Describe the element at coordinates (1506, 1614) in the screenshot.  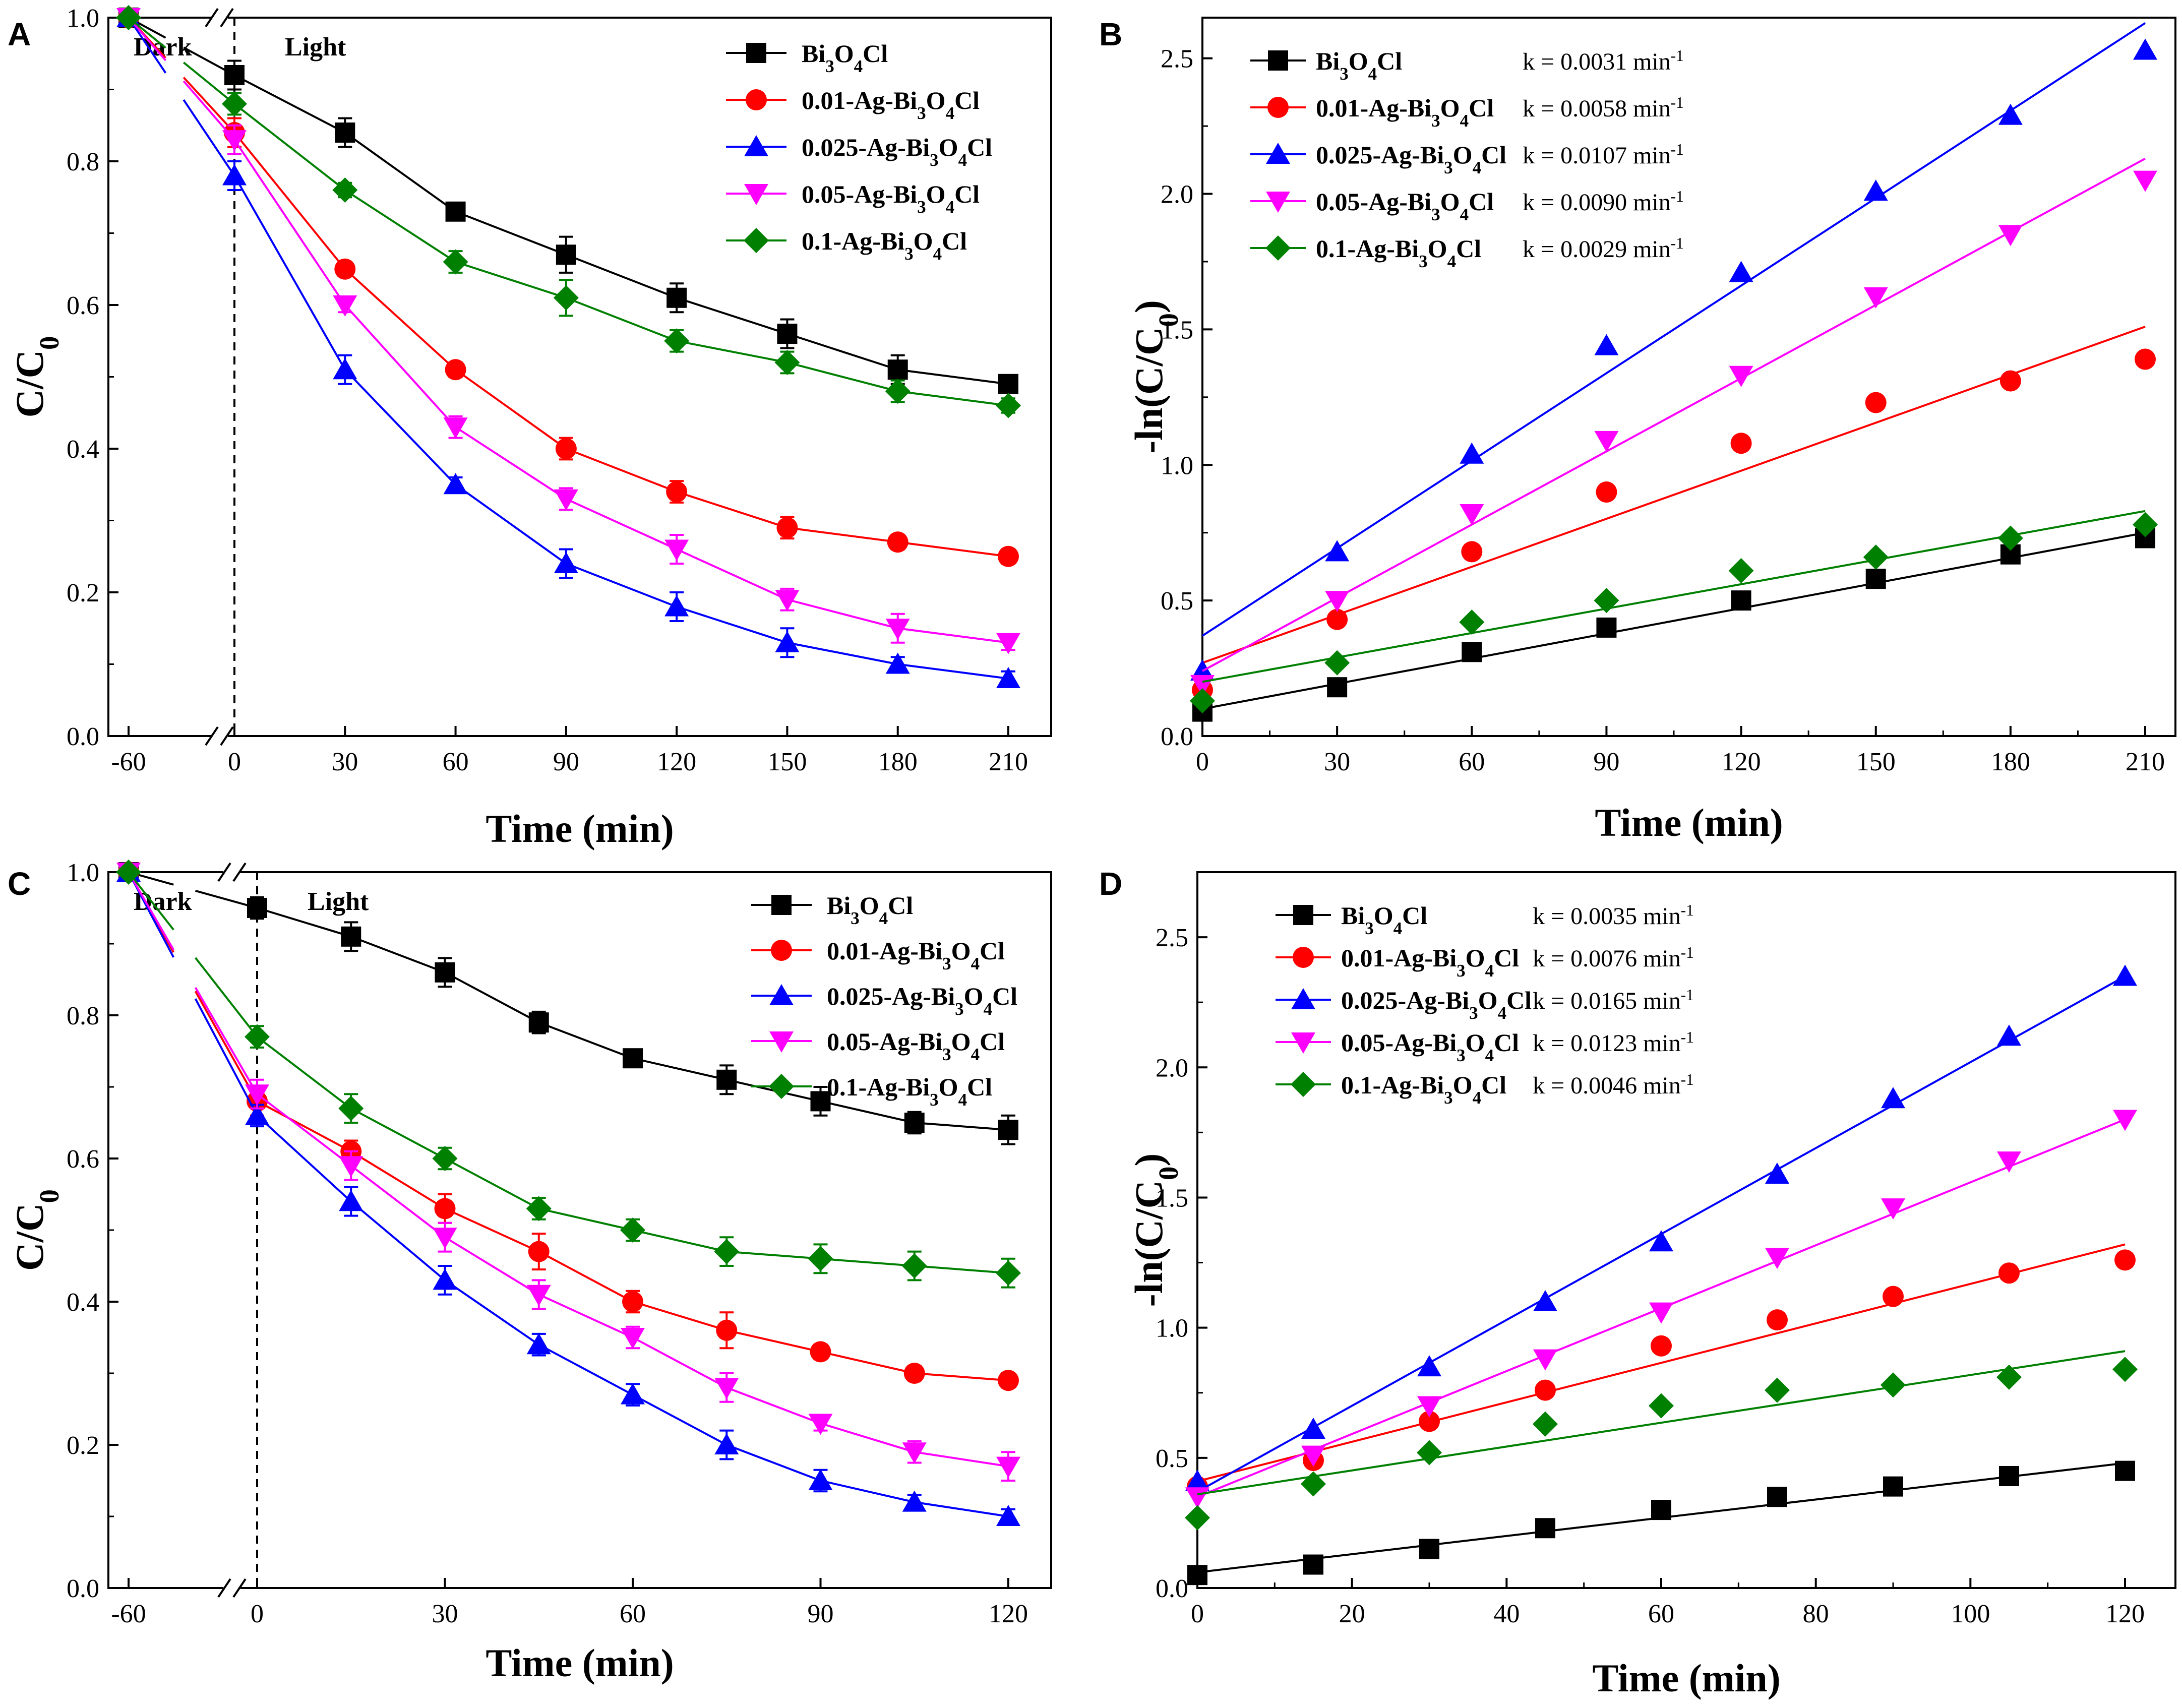
I see `x-tick-label: 40` at that location.